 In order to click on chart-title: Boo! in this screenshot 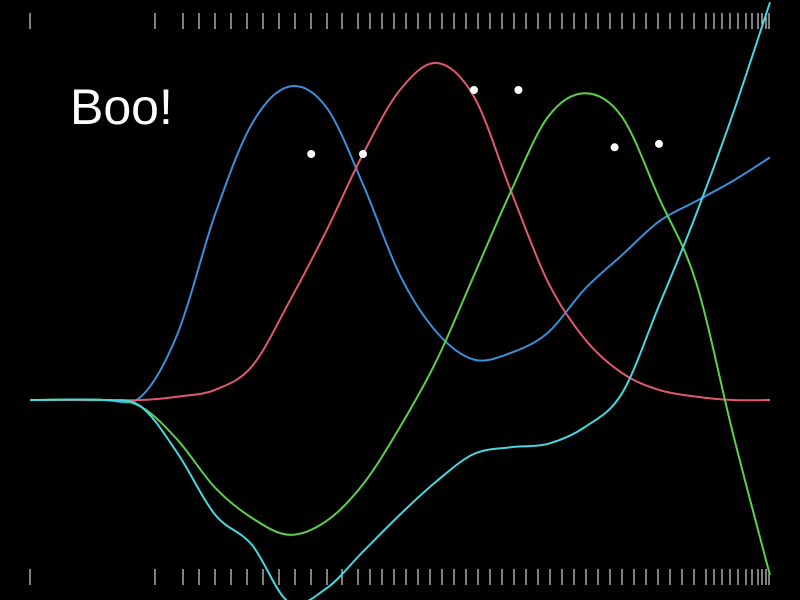, I will do `click(121, 107)`.